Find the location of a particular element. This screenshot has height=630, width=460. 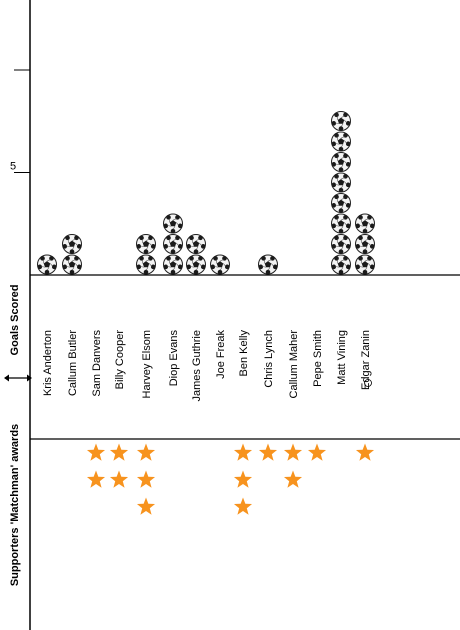

y-ticks: 5 is located at coordinates (20, 121).